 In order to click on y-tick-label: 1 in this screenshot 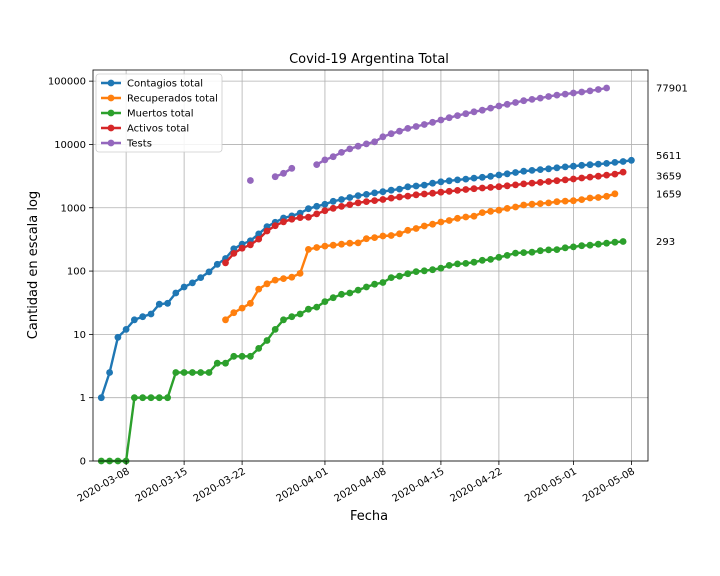, I will do `click(83, 398)`.